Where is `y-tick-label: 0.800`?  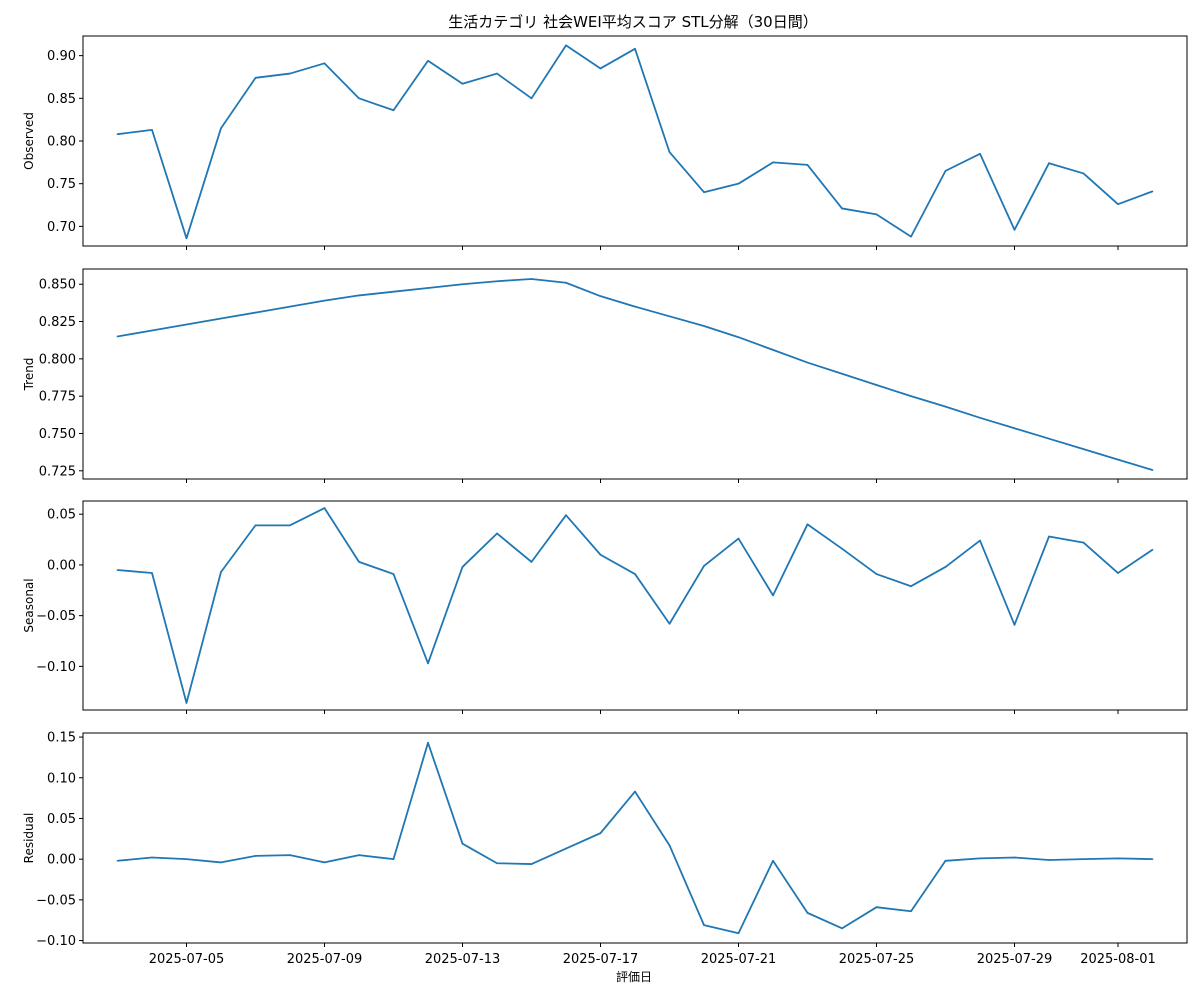 y-tick-label: 0.800 is located at coordinates (57, 359).